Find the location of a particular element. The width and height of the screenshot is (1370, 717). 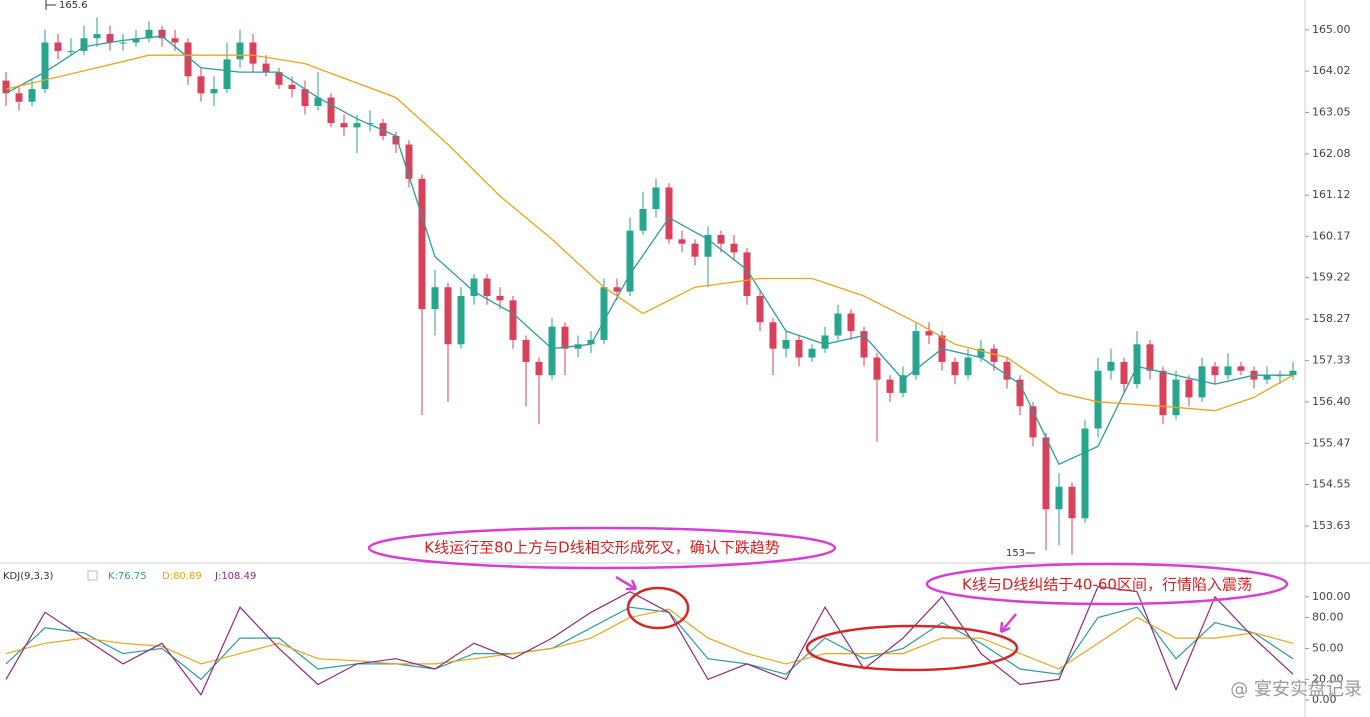

legend-j: J:108.49 is located at coordinates (235, 576).